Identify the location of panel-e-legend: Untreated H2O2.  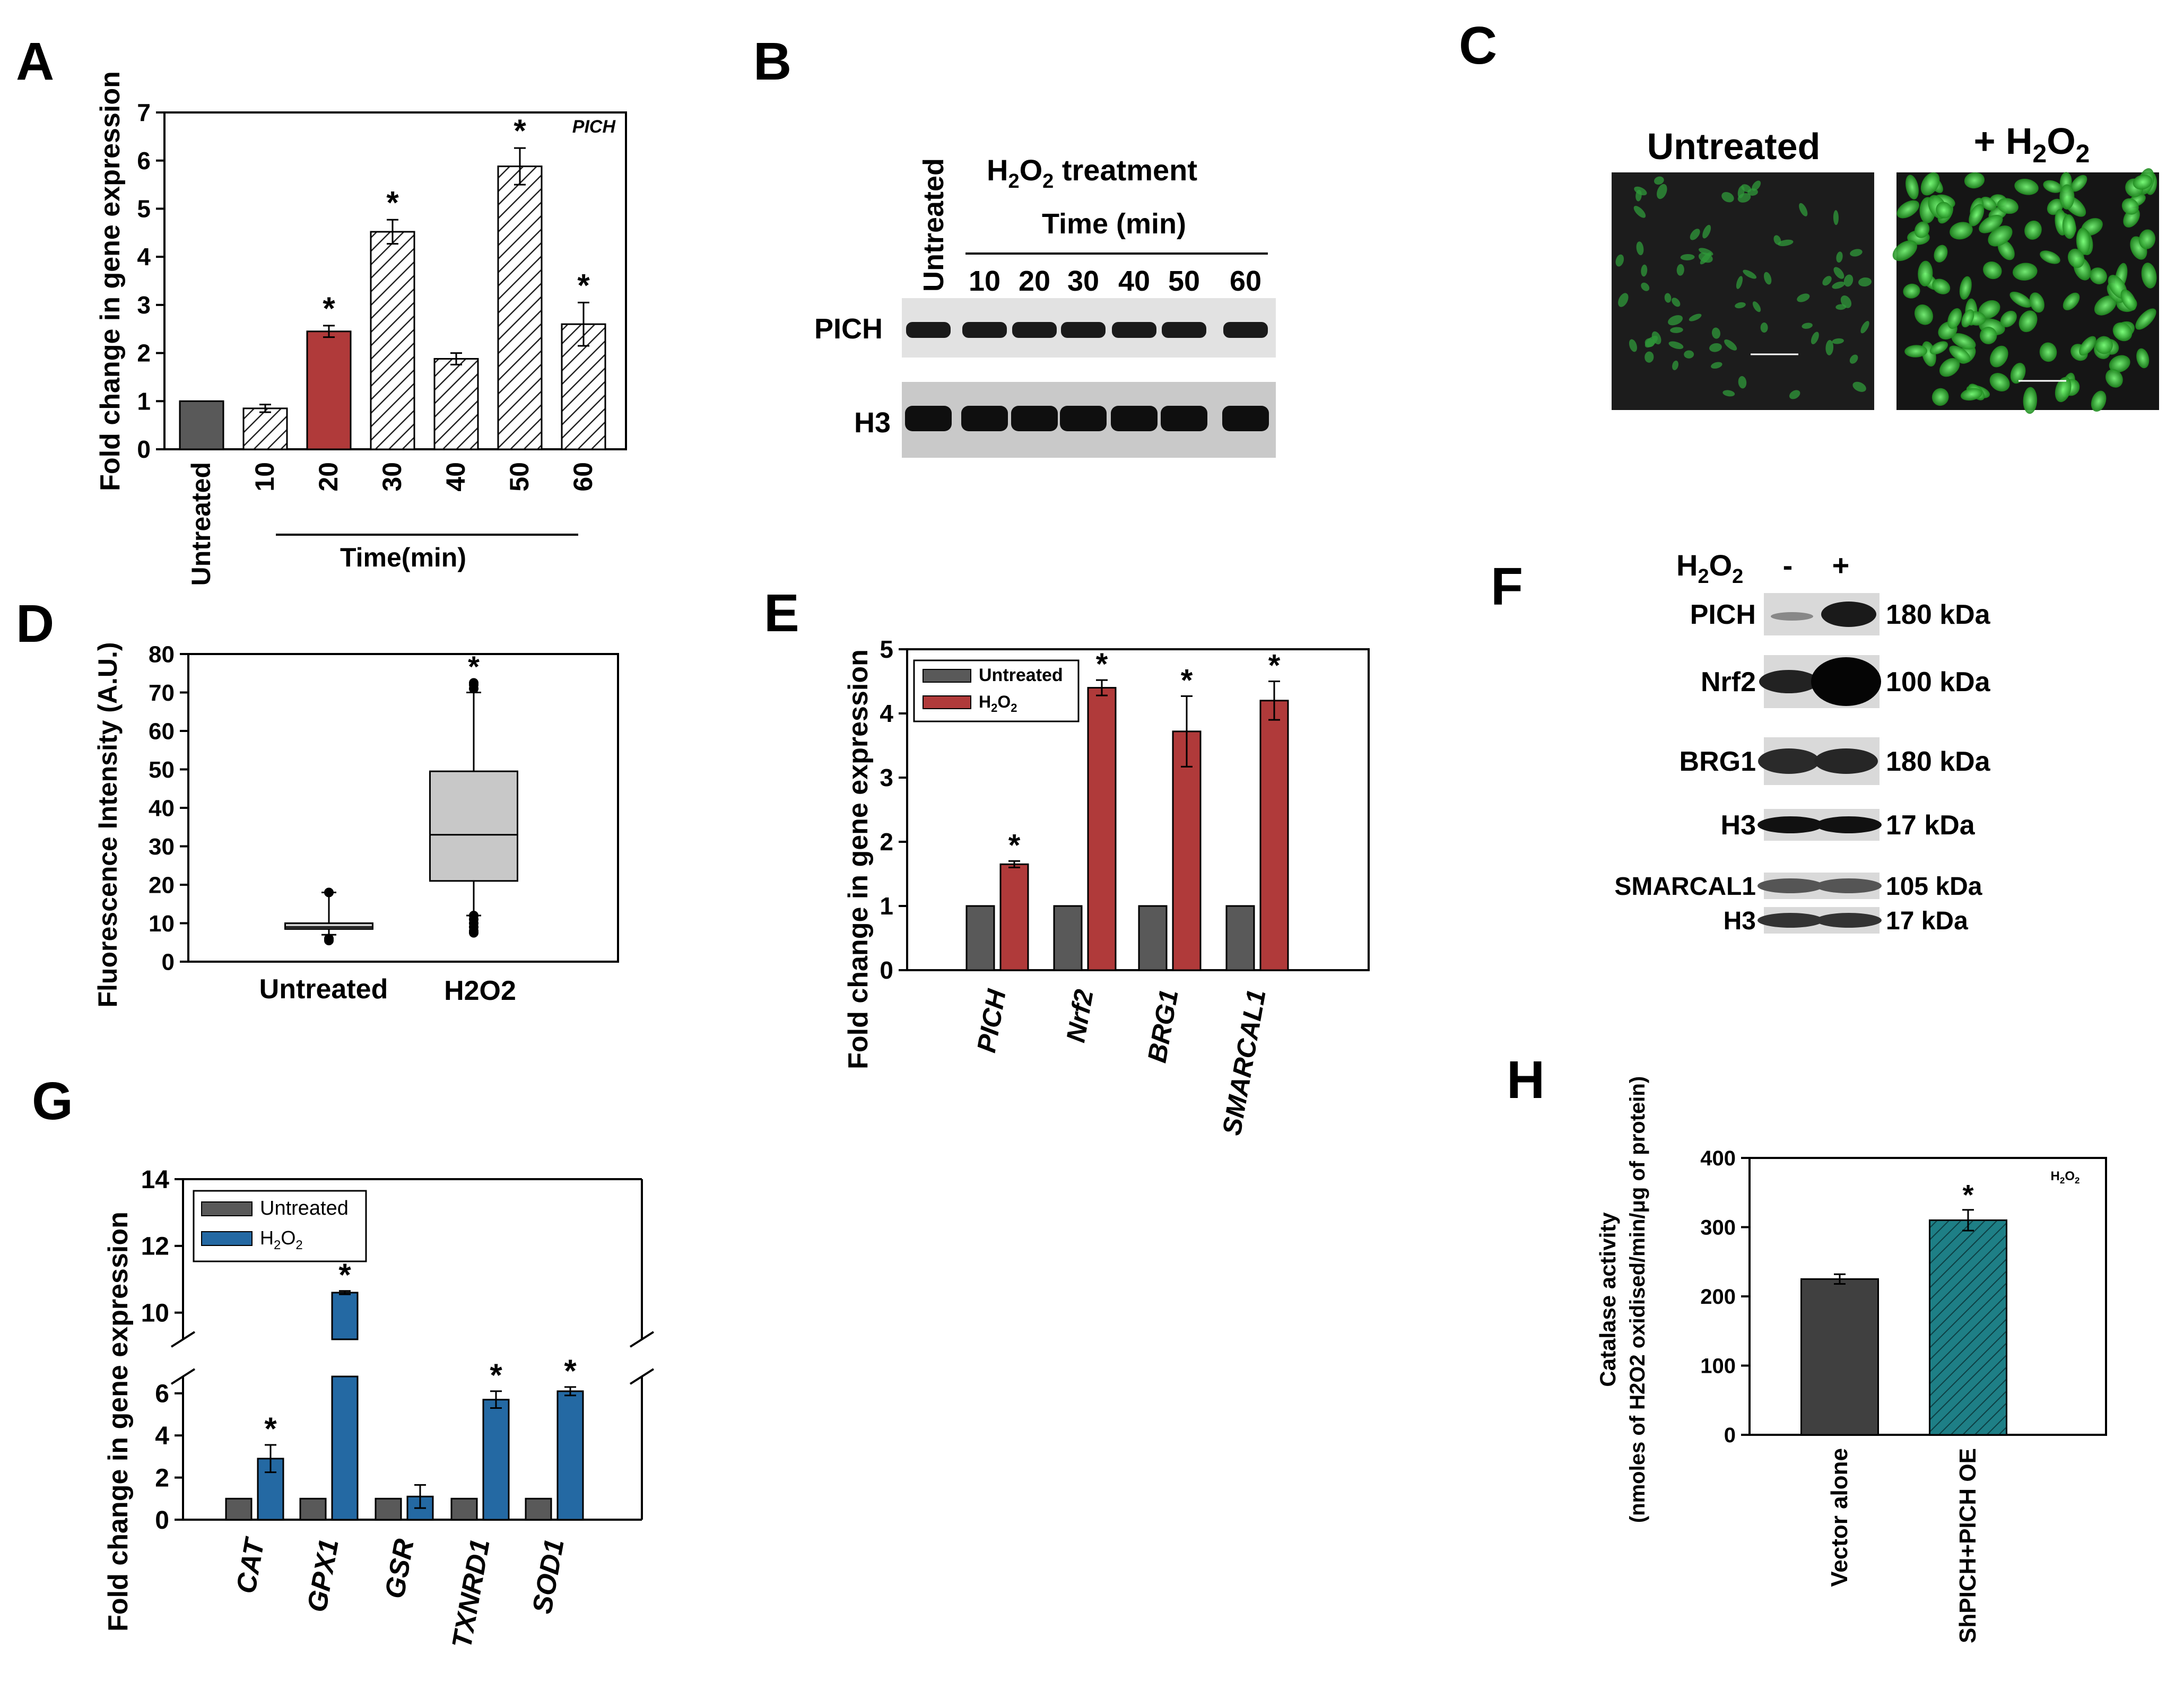
(996, 690).